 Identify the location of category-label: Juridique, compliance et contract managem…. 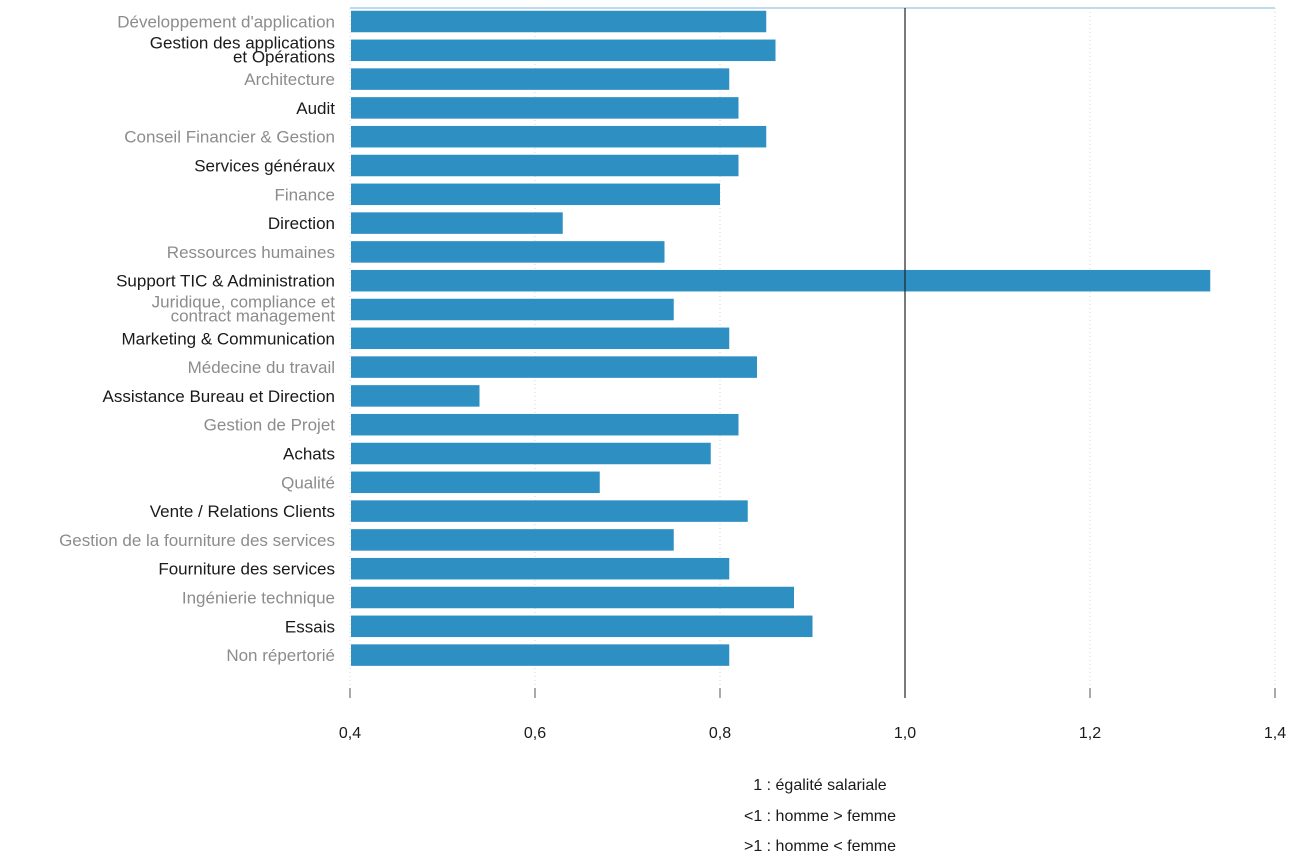
(244, 309).